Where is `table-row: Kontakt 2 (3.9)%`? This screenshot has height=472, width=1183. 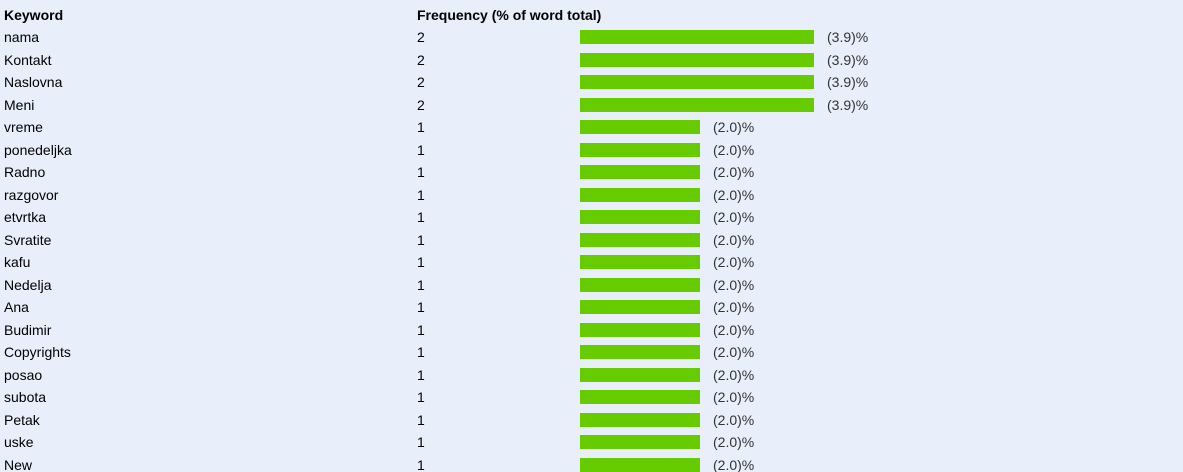 table-row: Kontakt 2 (3.9)% is located at coordinates (591, 60).